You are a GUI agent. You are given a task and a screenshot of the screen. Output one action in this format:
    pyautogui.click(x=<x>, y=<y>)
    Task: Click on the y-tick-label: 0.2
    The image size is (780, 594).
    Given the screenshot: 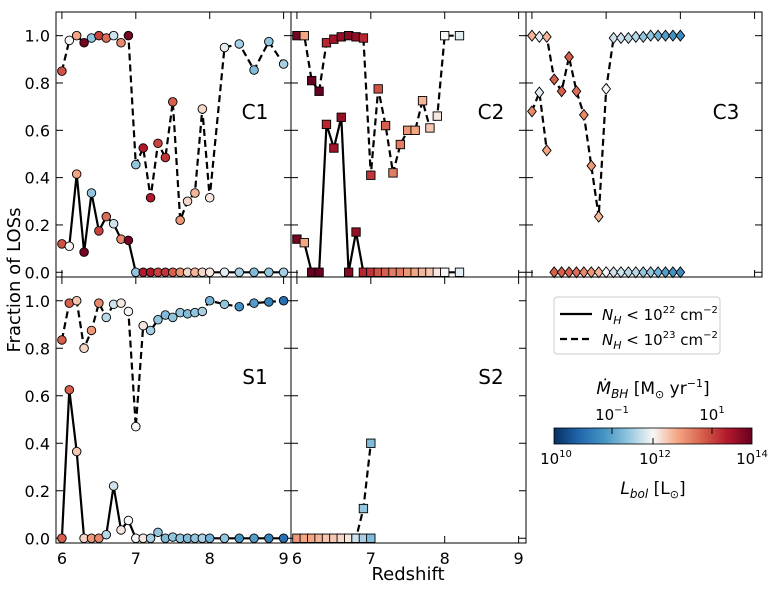 What is the action you would take?
    pyautogui.click(x=37, y=491)
    